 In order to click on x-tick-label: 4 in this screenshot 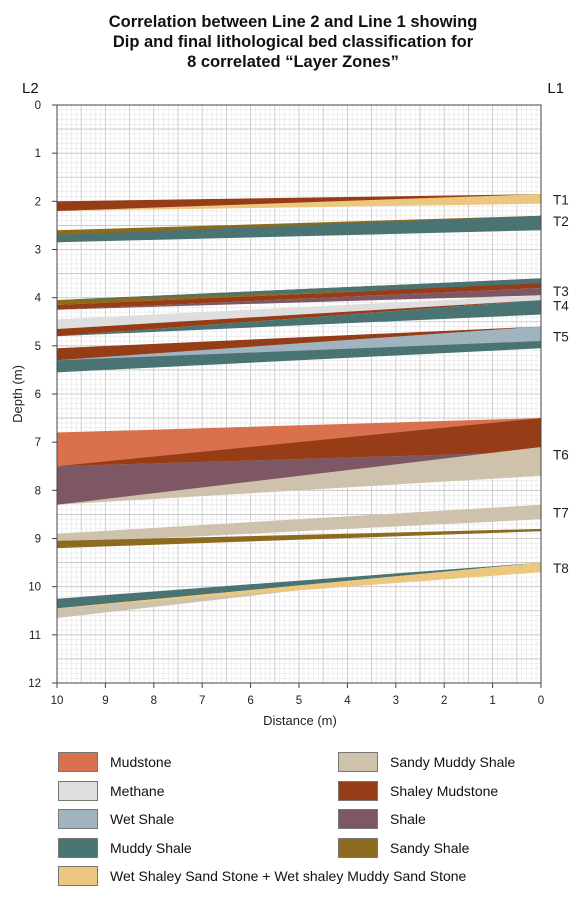, I will do `click(347, 701)`.